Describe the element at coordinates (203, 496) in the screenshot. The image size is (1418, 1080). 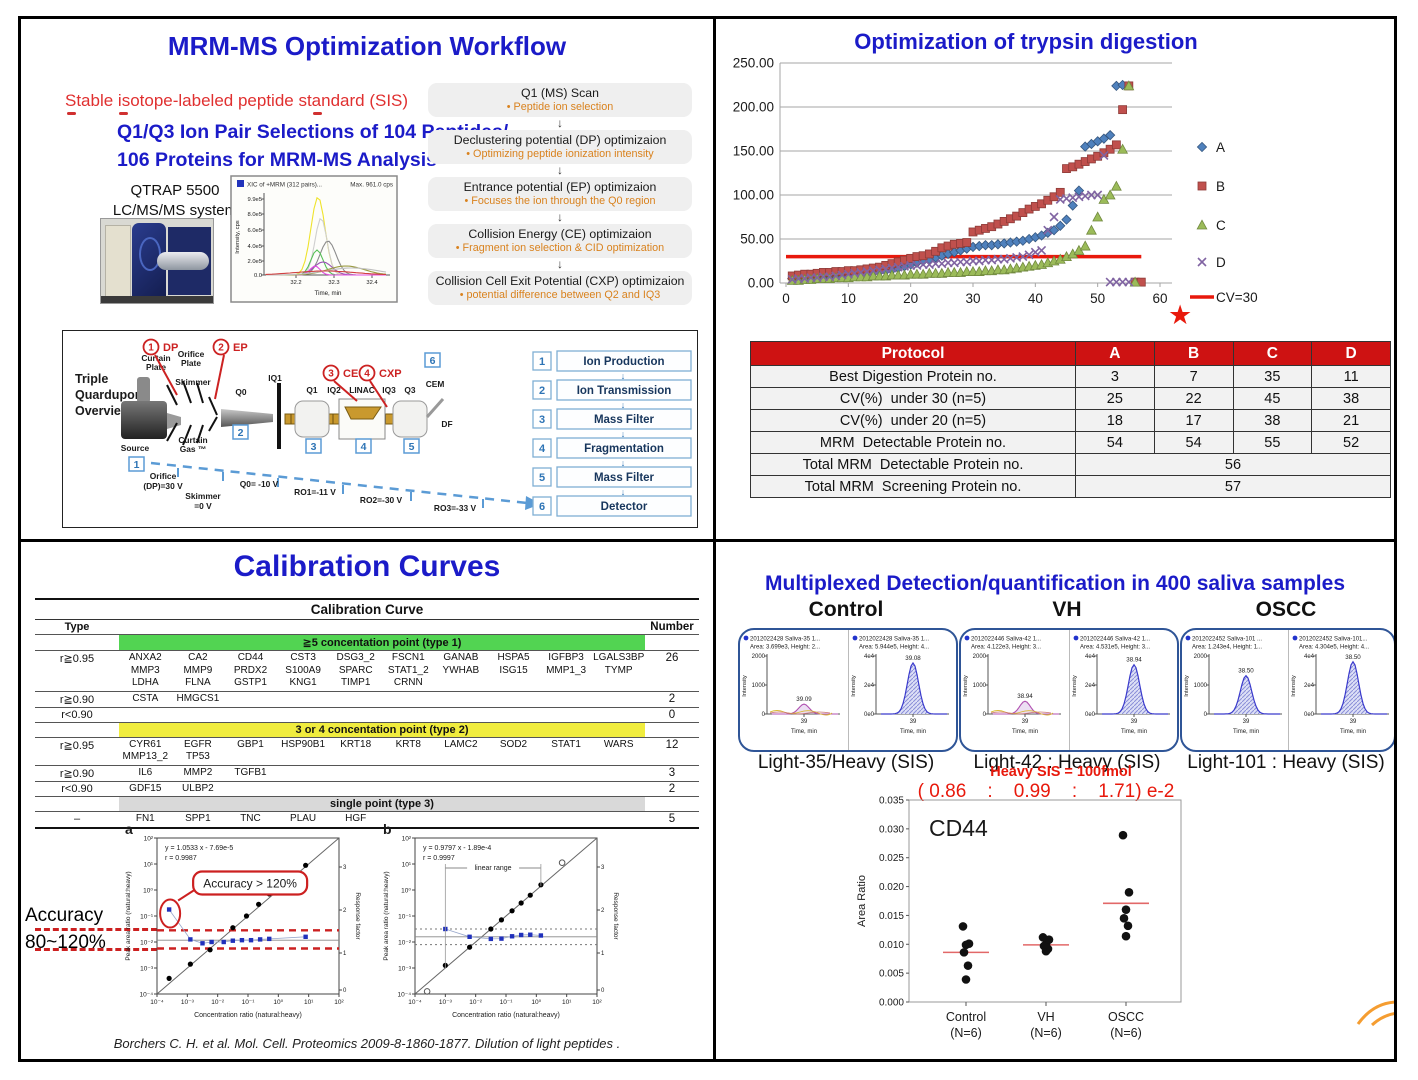
I see `voltage-label: Skimmer` at that location.